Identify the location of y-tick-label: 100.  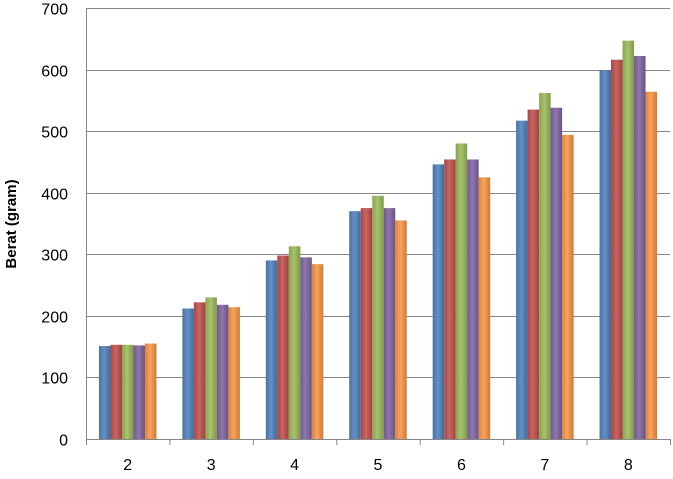
(54, 379).